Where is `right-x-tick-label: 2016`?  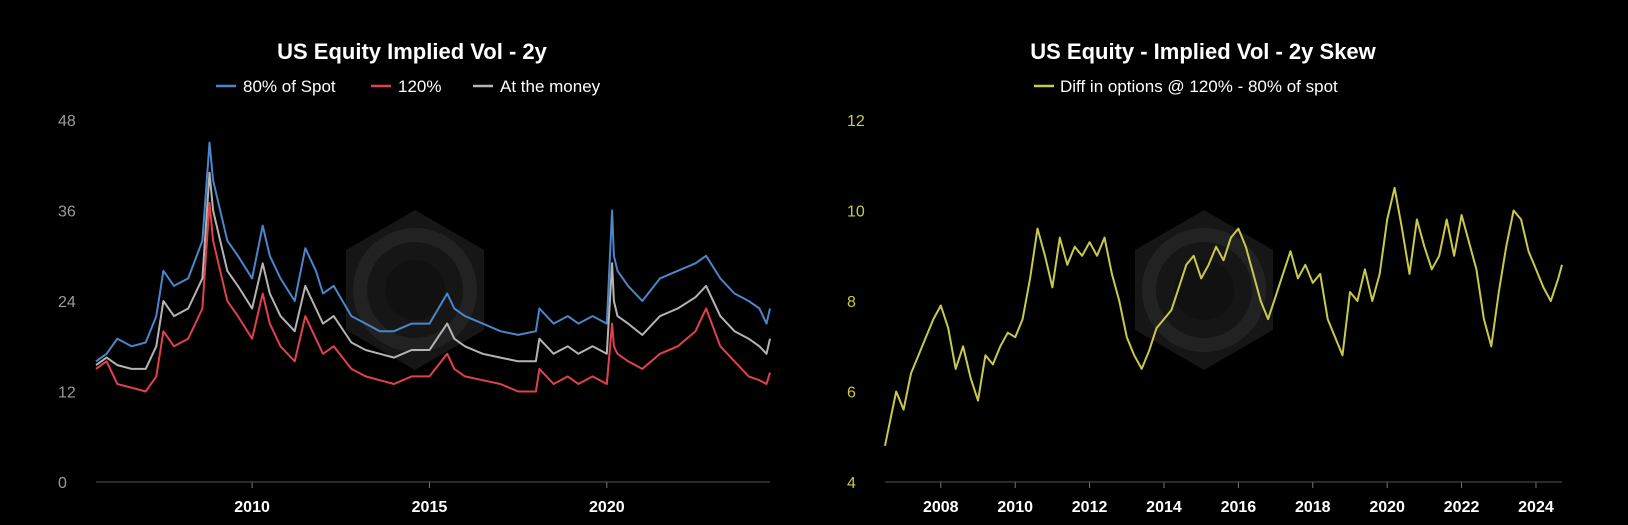 right-x-tick-label: 2016 is located at coordinates (1239, 507).